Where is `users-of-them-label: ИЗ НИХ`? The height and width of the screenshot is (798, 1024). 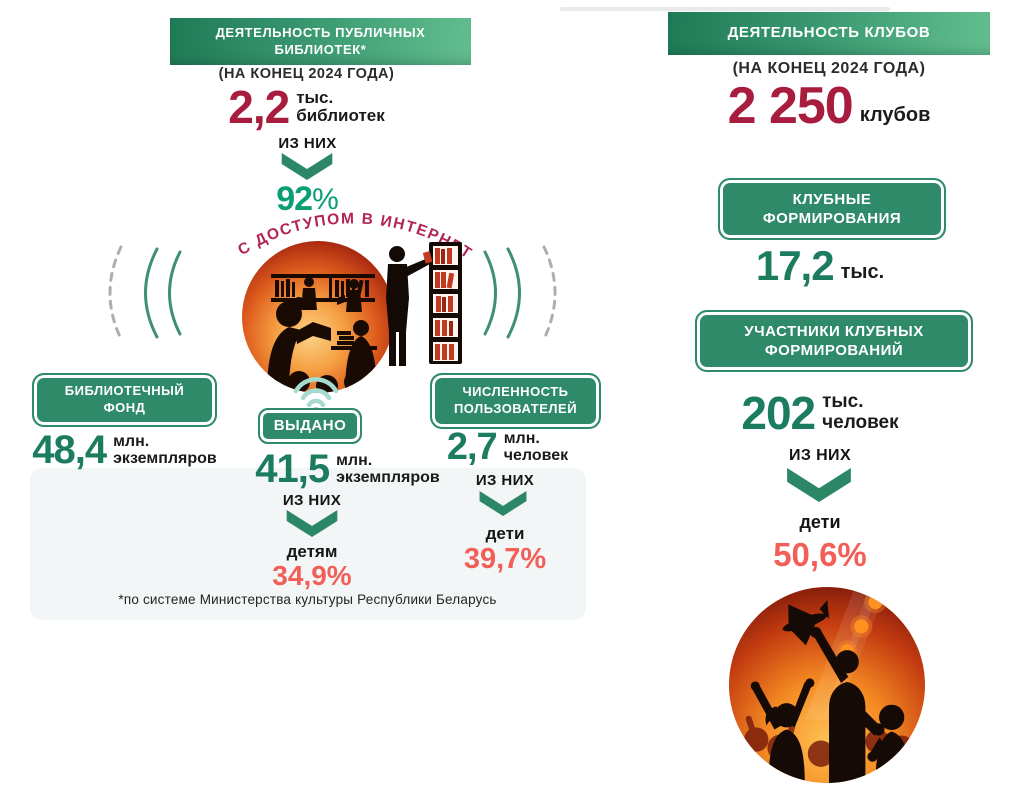
users-of-them-label: ИЗ НИХ is located at coordinates (505, 480).